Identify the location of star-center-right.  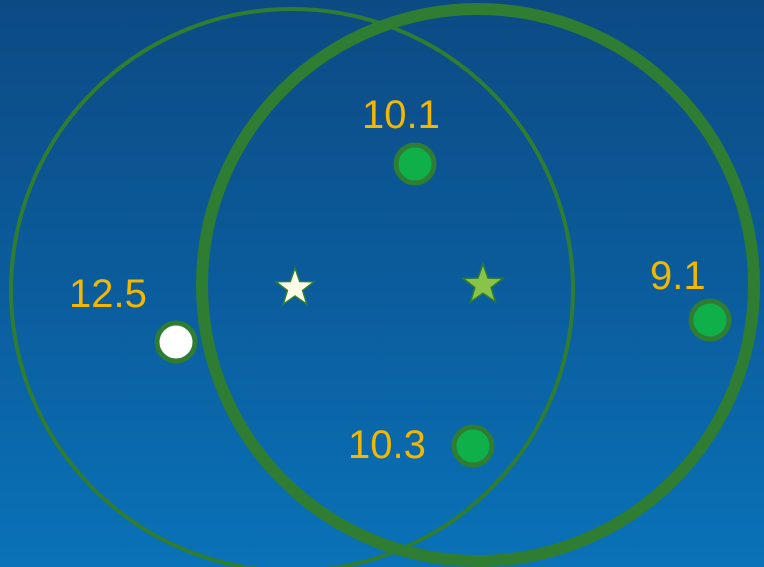
(483, 282).